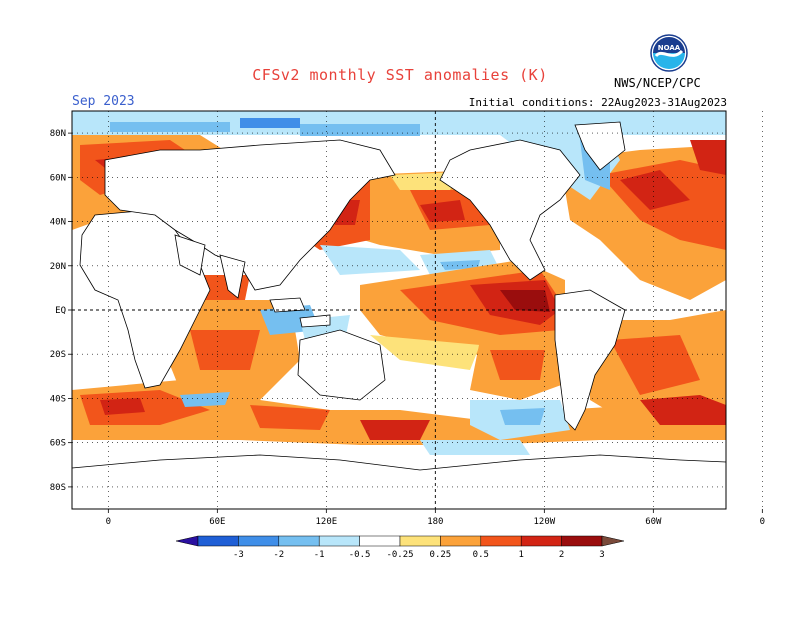 This screenshot has height=618, width=800. Describe the element at coordinates (481, 555) in the screenshot. I see `colorbar-label: 0.5` at that location.